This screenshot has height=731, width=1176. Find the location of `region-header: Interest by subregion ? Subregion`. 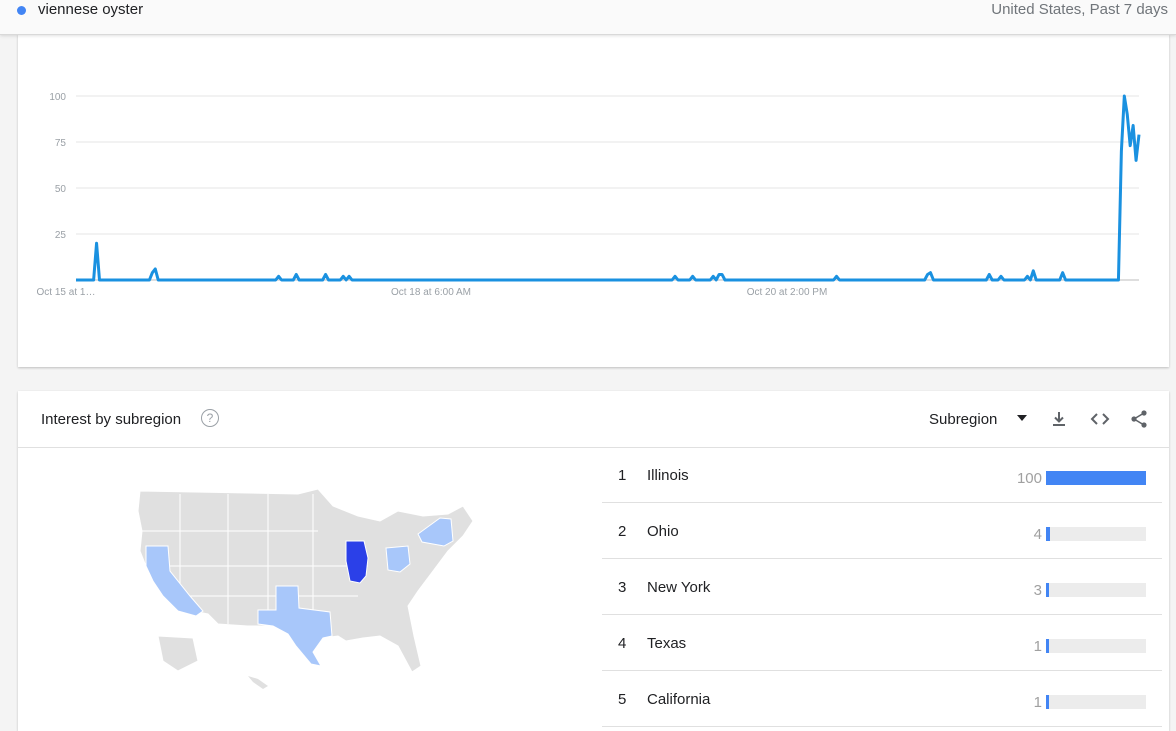

region-header: Interest by subregion ? Subregion is located at coordinates (593, 419).